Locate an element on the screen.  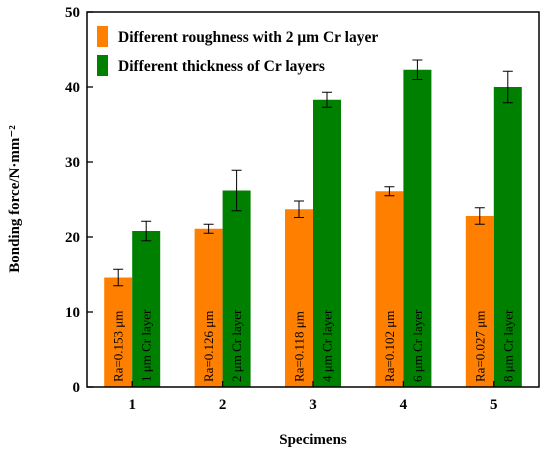
legend-label: Different thickness of Cr layers is located at coordinates (221, 66).